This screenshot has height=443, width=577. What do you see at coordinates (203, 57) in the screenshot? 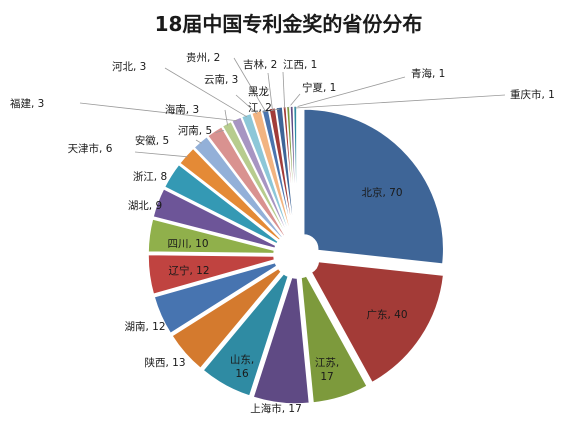
I see `data-label-贵州: 贵州, 2` at bounding box center [203, 57].